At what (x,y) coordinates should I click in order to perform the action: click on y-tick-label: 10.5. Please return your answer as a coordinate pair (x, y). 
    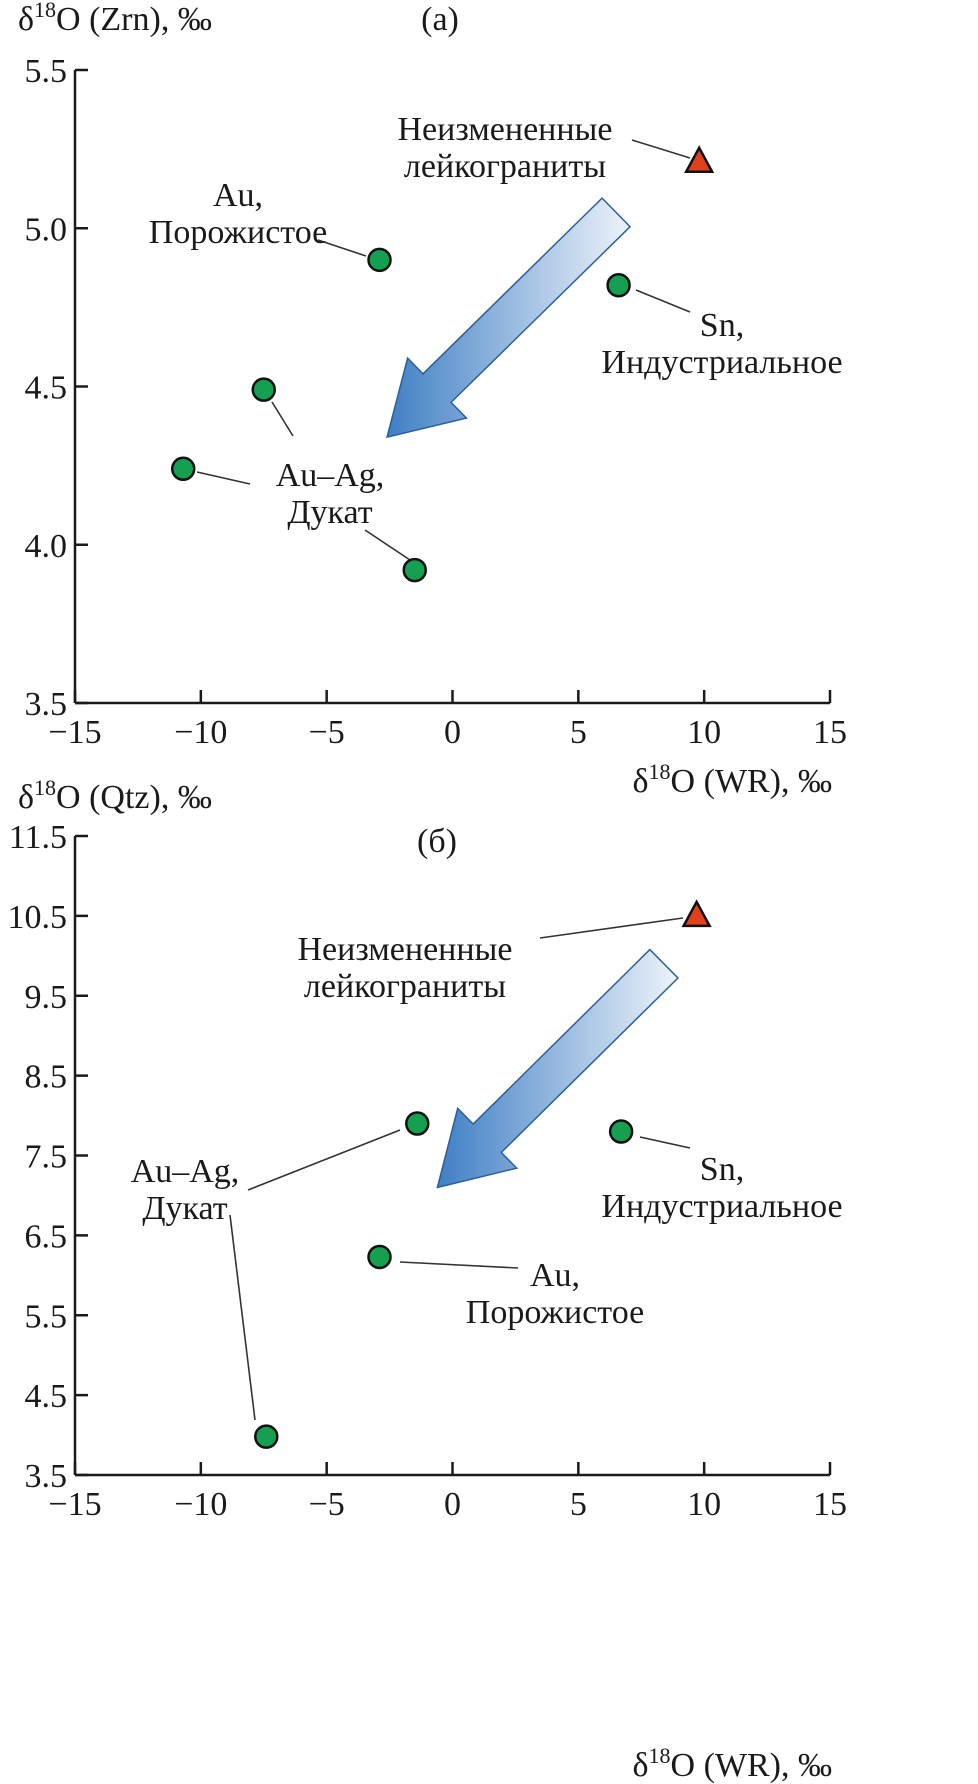
    Looking at the image, I should click on (38, 917).